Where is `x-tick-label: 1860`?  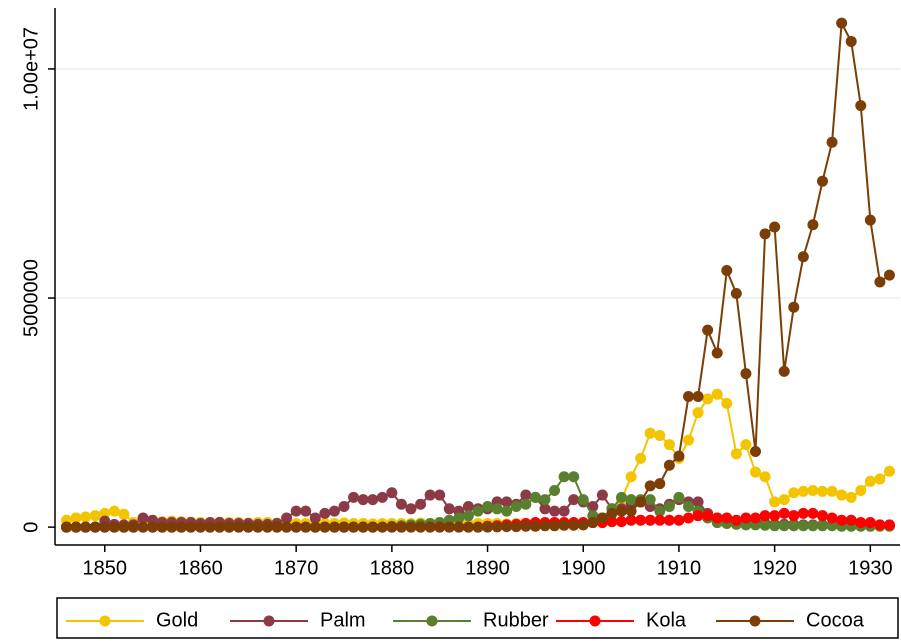 x-tick-label: 1860 is located at coordinates (200, 568).